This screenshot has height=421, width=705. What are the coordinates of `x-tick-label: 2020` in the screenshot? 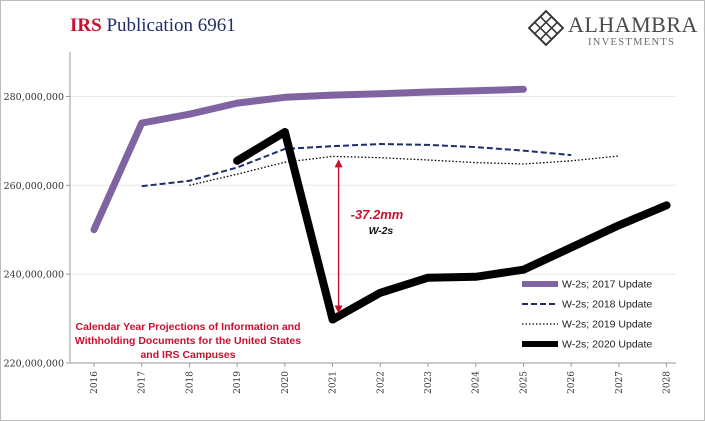 It's located at (286, 382).